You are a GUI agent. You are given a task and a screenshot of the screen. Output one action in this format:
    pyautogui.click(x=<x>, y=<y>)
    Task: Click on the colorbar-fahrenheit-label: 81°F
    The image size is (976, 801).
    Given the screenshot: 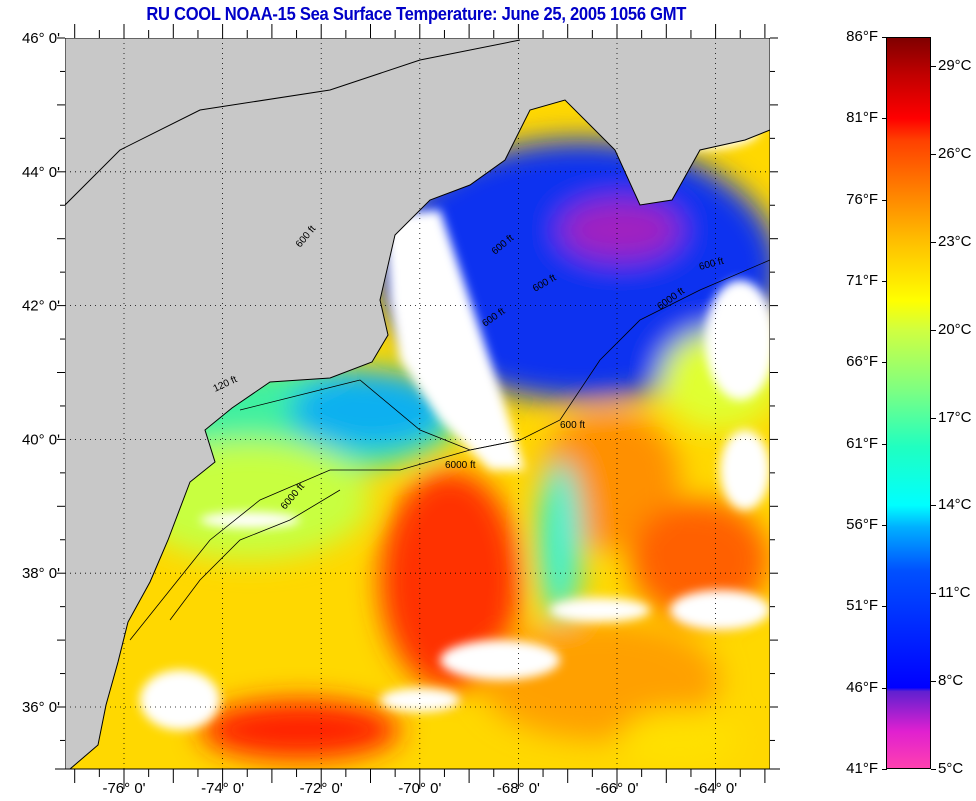 What is the action you would take?
    pyautogui.click(x=862, y=118)
    